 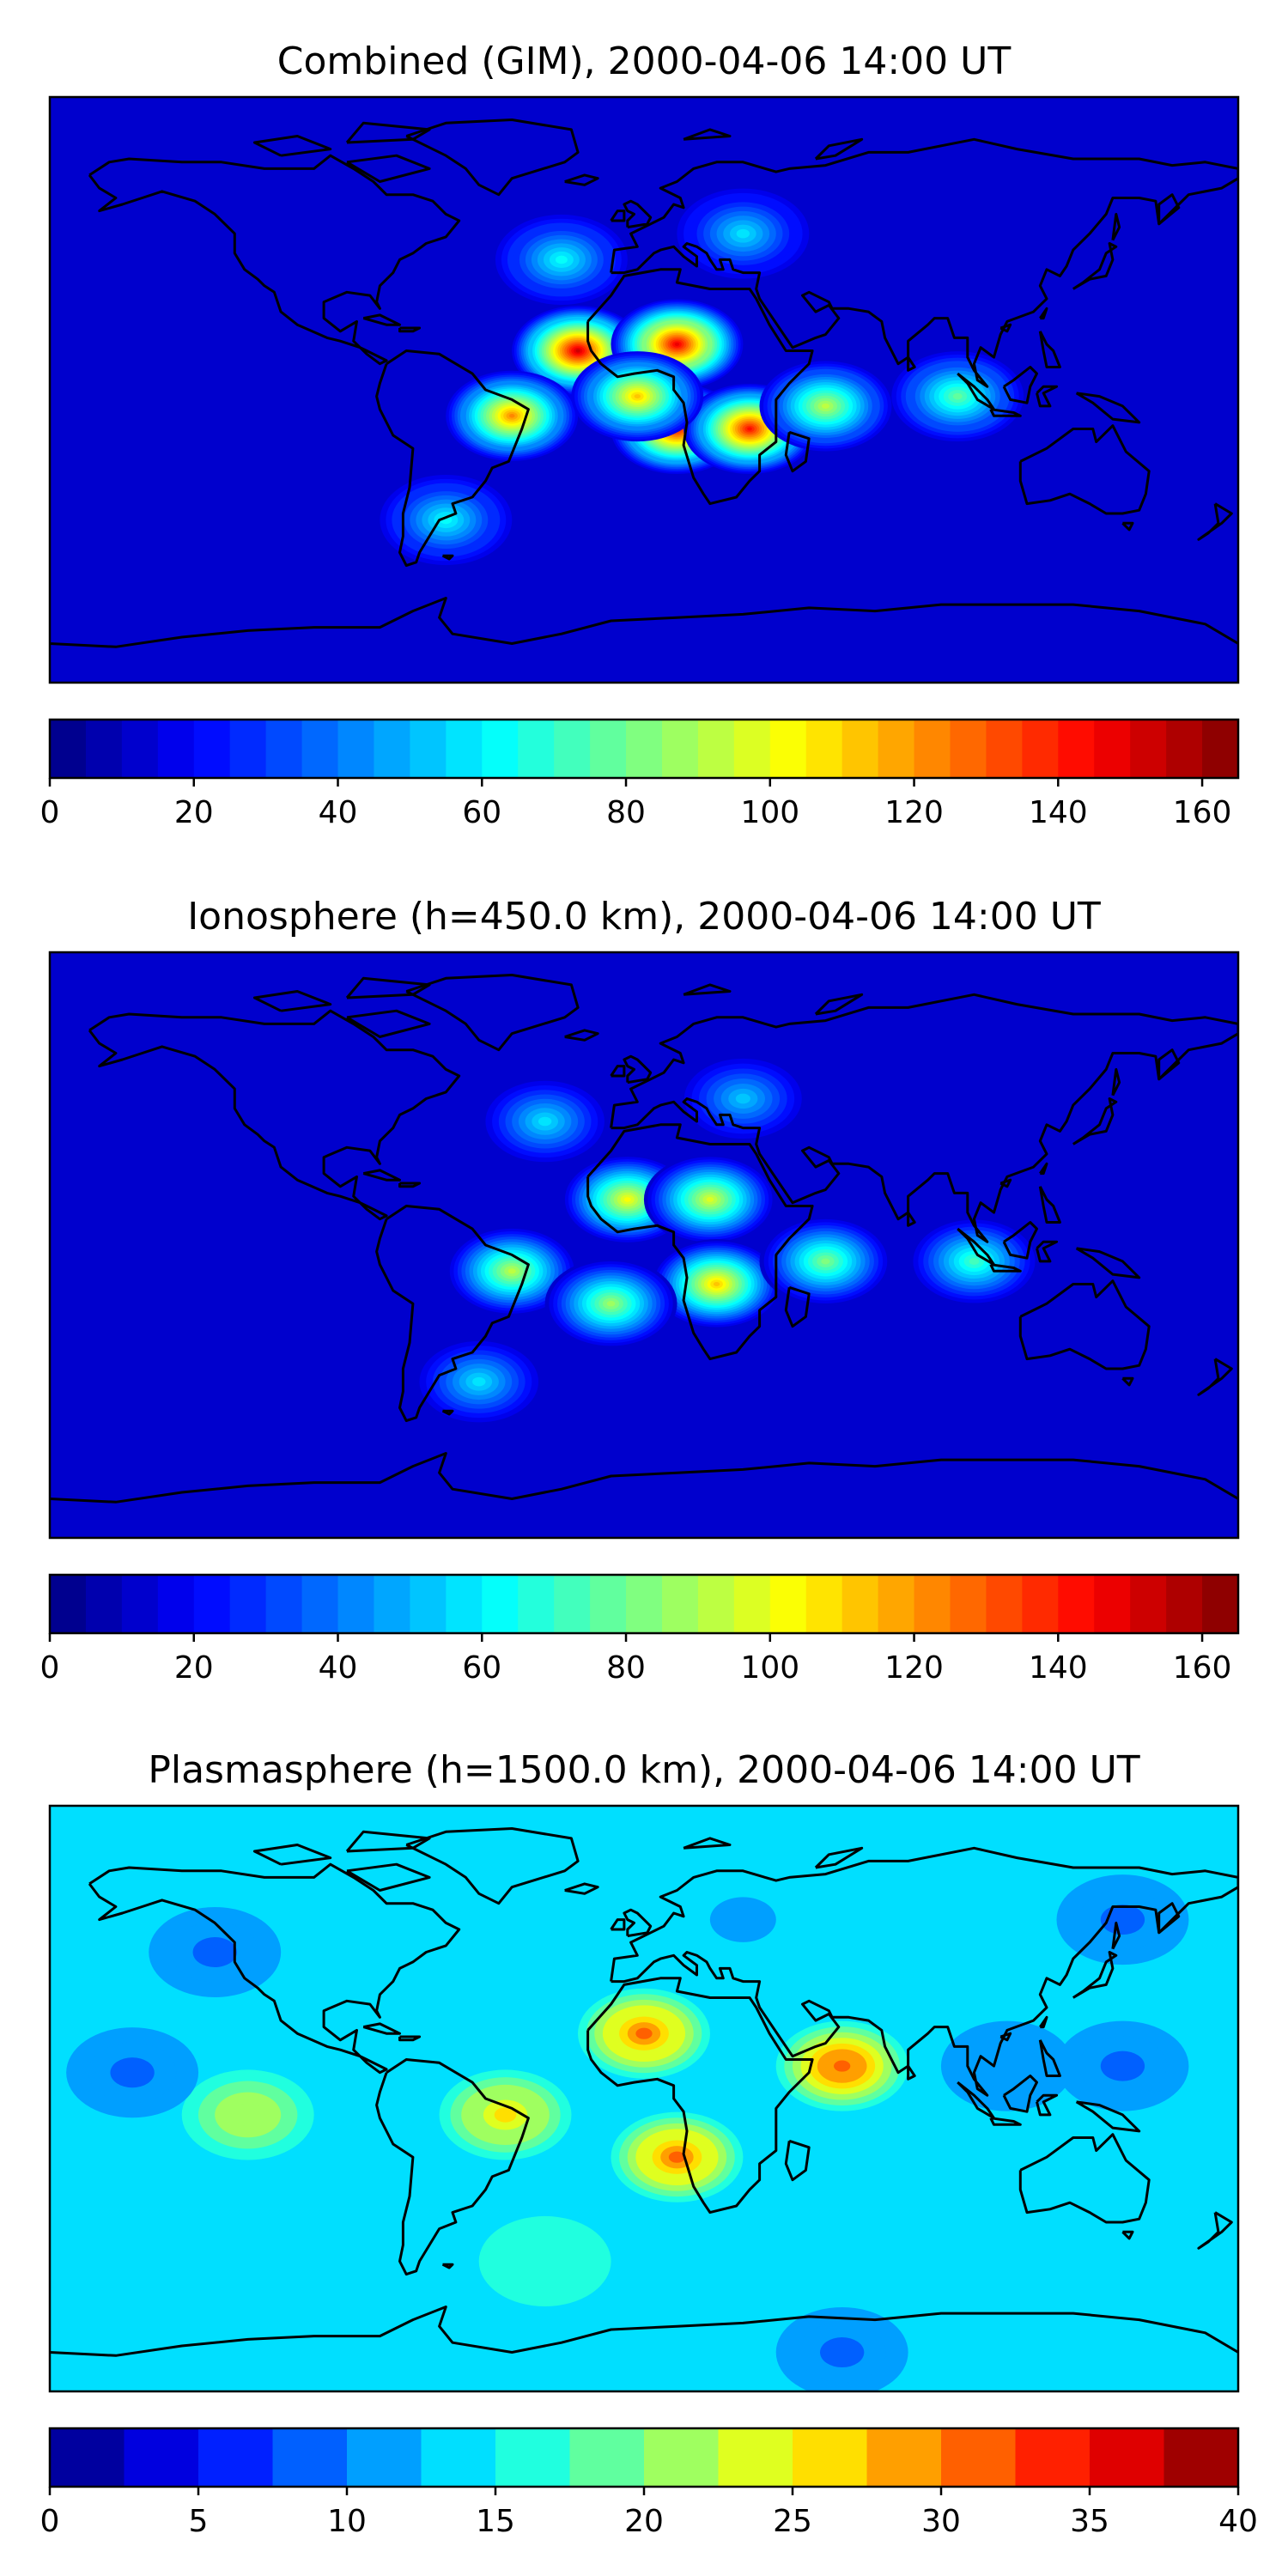 I want to click on colorbar-tick-label: 60, so click(x=481, y=812).